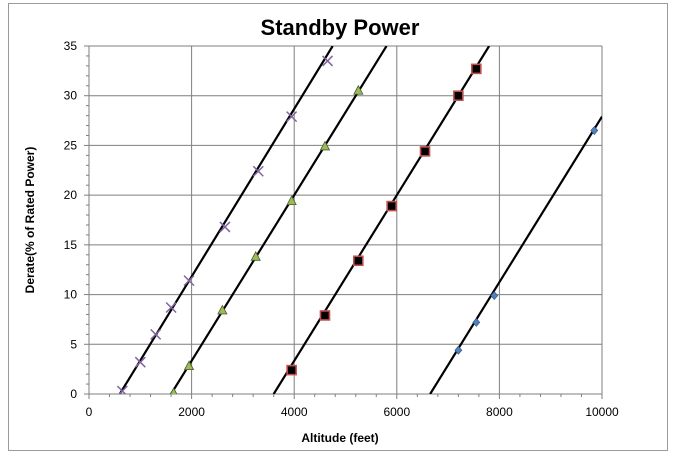 Image resolution: width=677 pixels, height=454 pixels. What do you see at coordinates (499, 412) in the screenshot?
I see `x-tick-label: 8000` at bounding box center [499, 412].